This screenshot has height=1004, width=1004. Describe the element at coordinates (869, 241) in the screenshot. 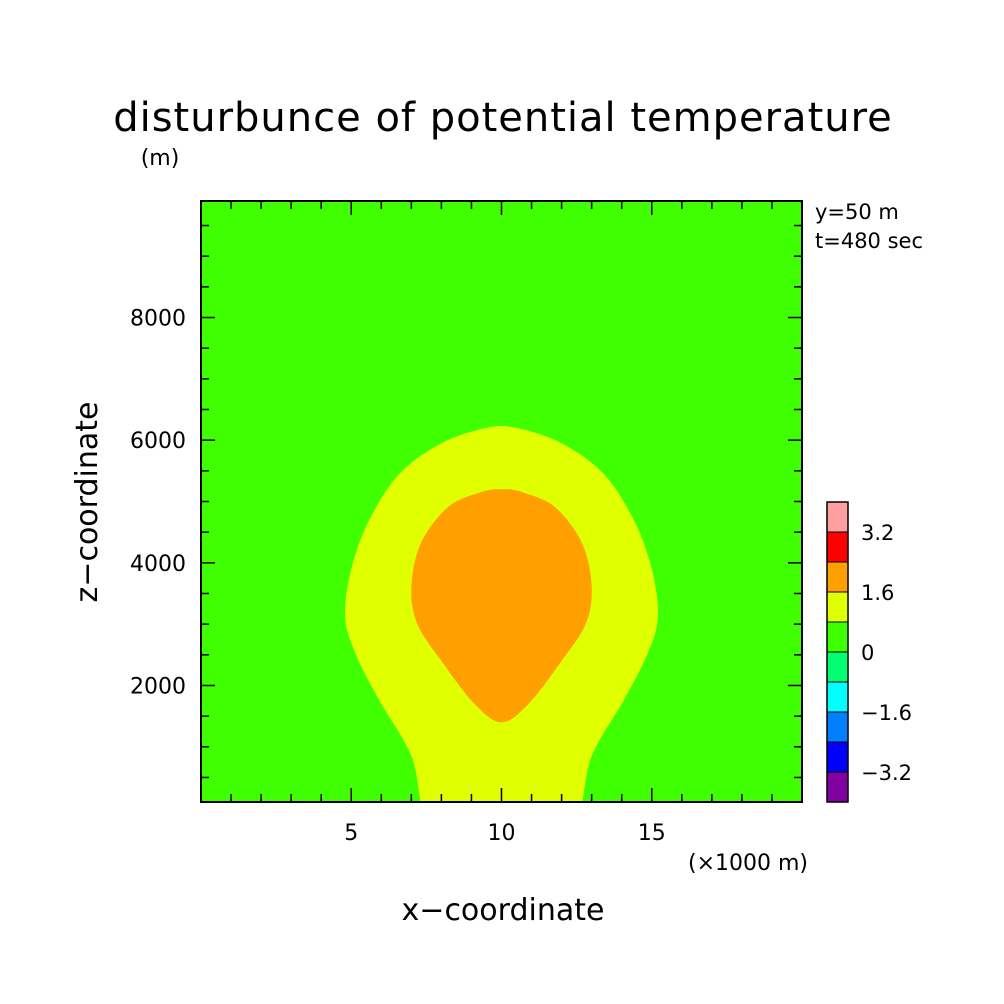

I see `info-line-1: t=480 sec` at that location.